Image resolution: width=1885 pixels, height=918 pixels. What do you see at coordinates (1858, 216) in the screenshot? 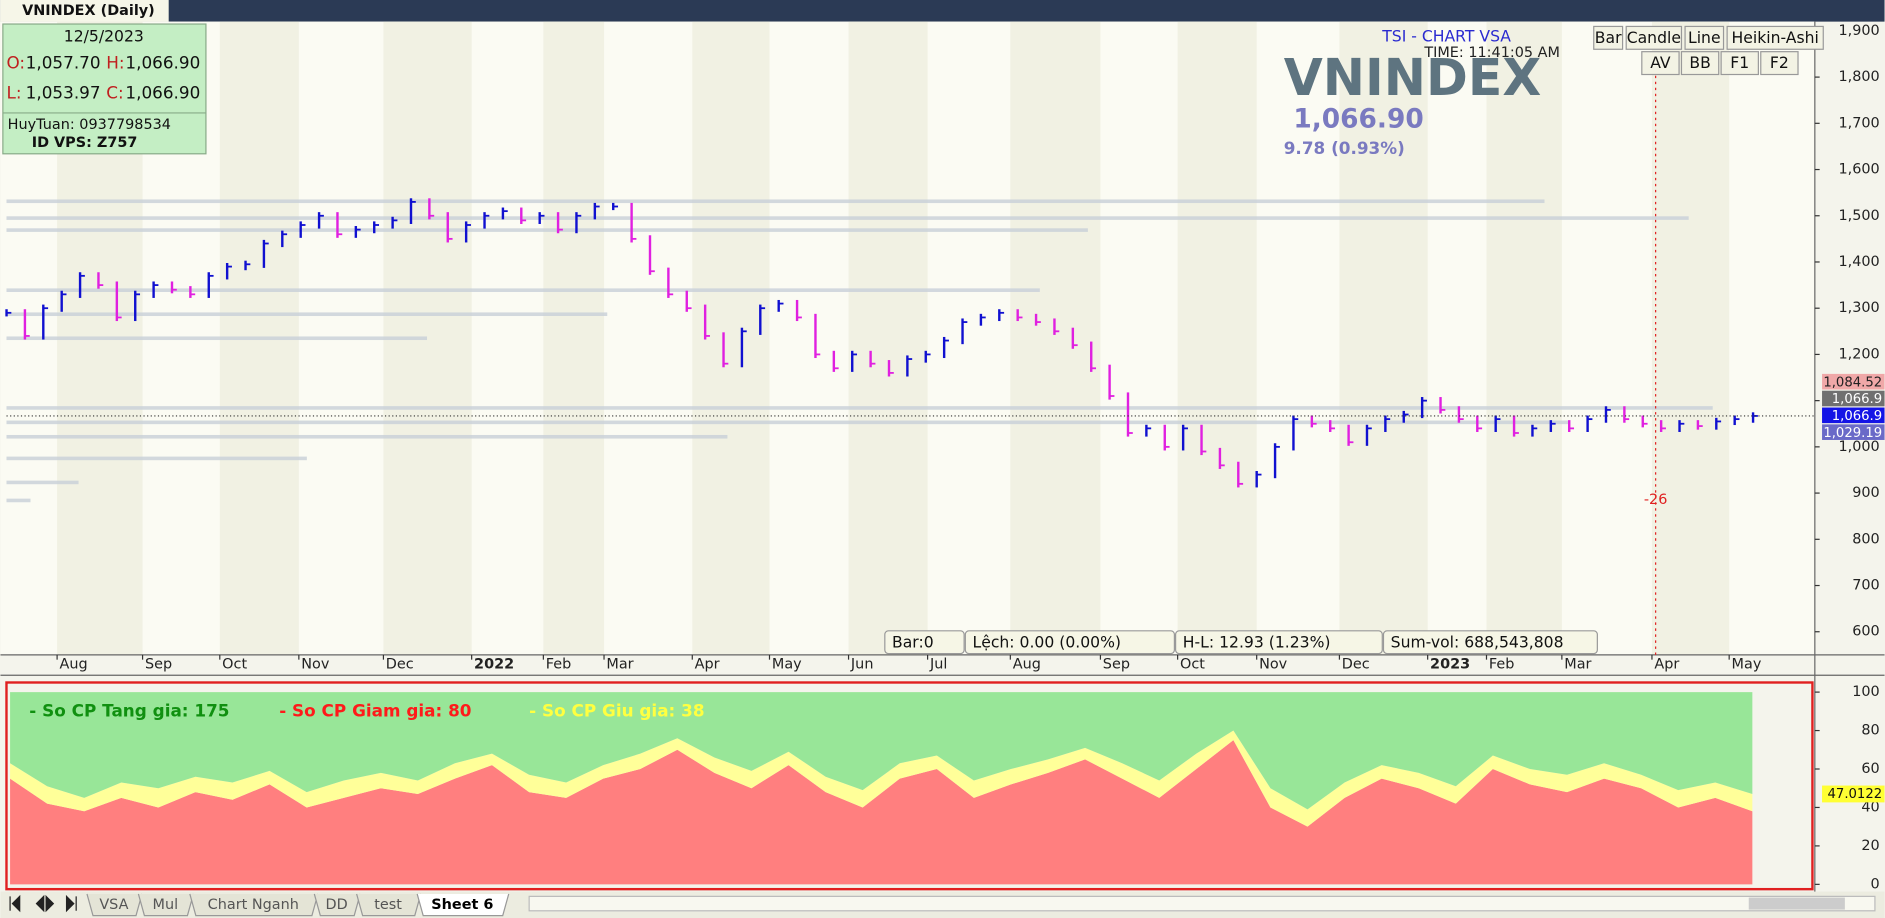
I see `y-tick-label: 1,500` at bounding box center [1858, 216].